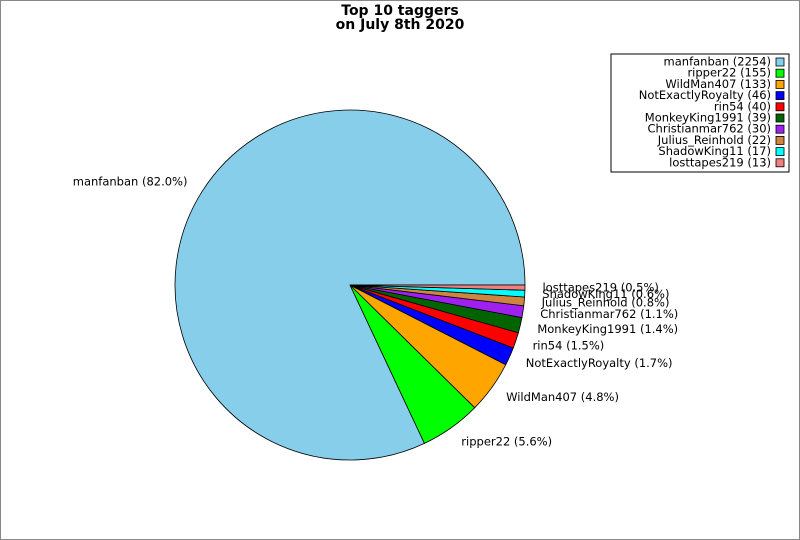 The image size is (800, 540). Describe the element at coordinates (742, 106) in the screenshot. I see `legend-label: rin54 (40)` at that location.